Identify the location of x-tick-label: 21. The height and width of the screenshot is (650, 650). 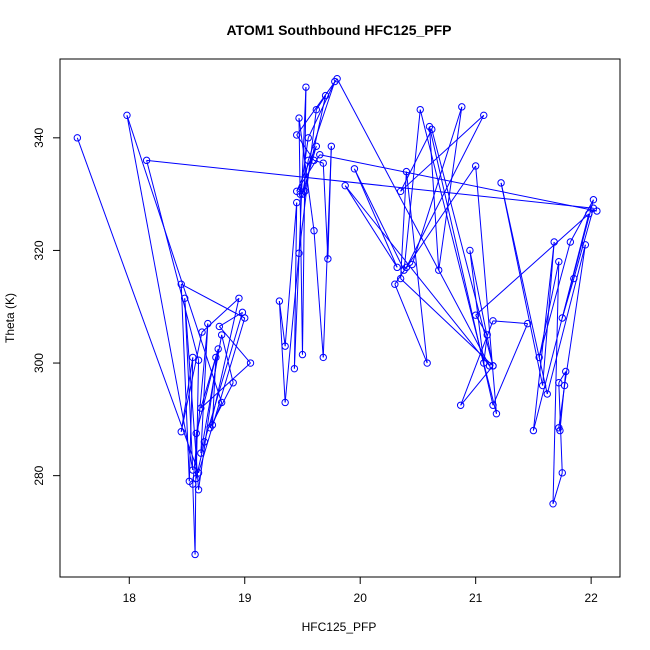
(476, 598).